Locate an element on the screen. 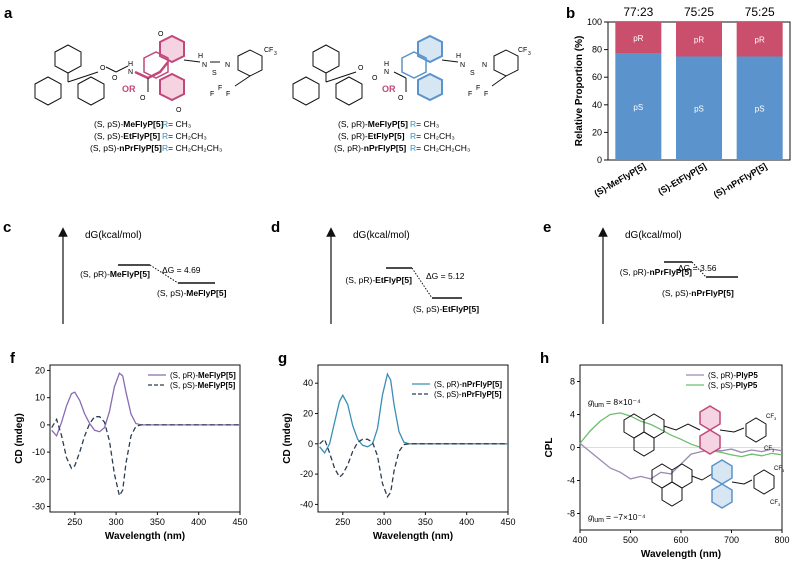 The image size is (799, 567). h-xtick-label: 700 is located at coordinates (731, 540).